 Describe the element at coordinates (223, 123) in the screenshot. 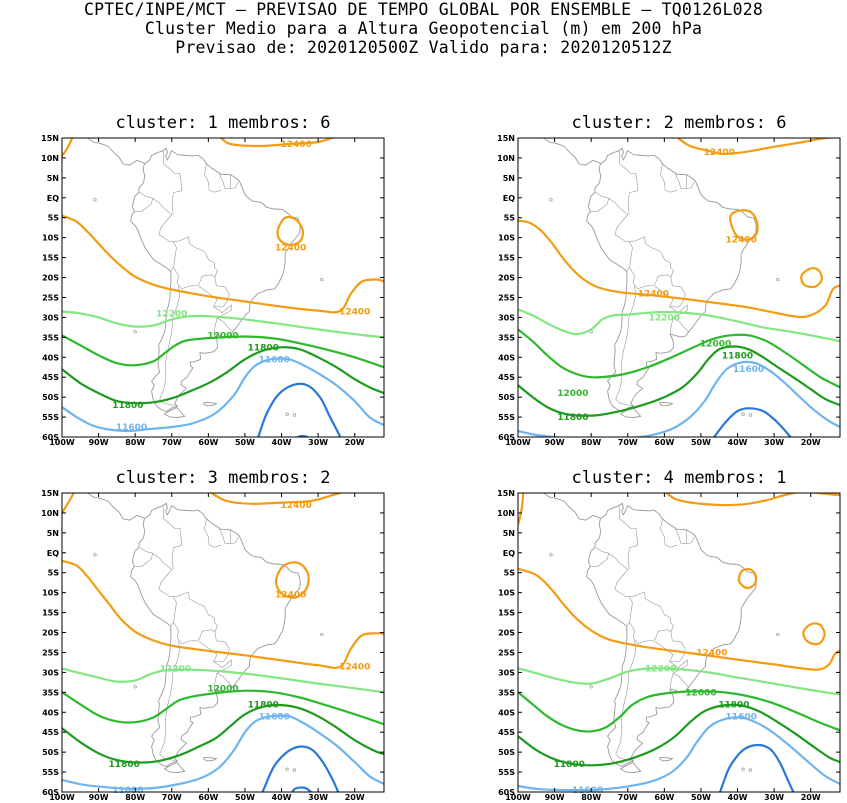

I see `panel-1-title: cluster: 1 membros: 6` at that location.